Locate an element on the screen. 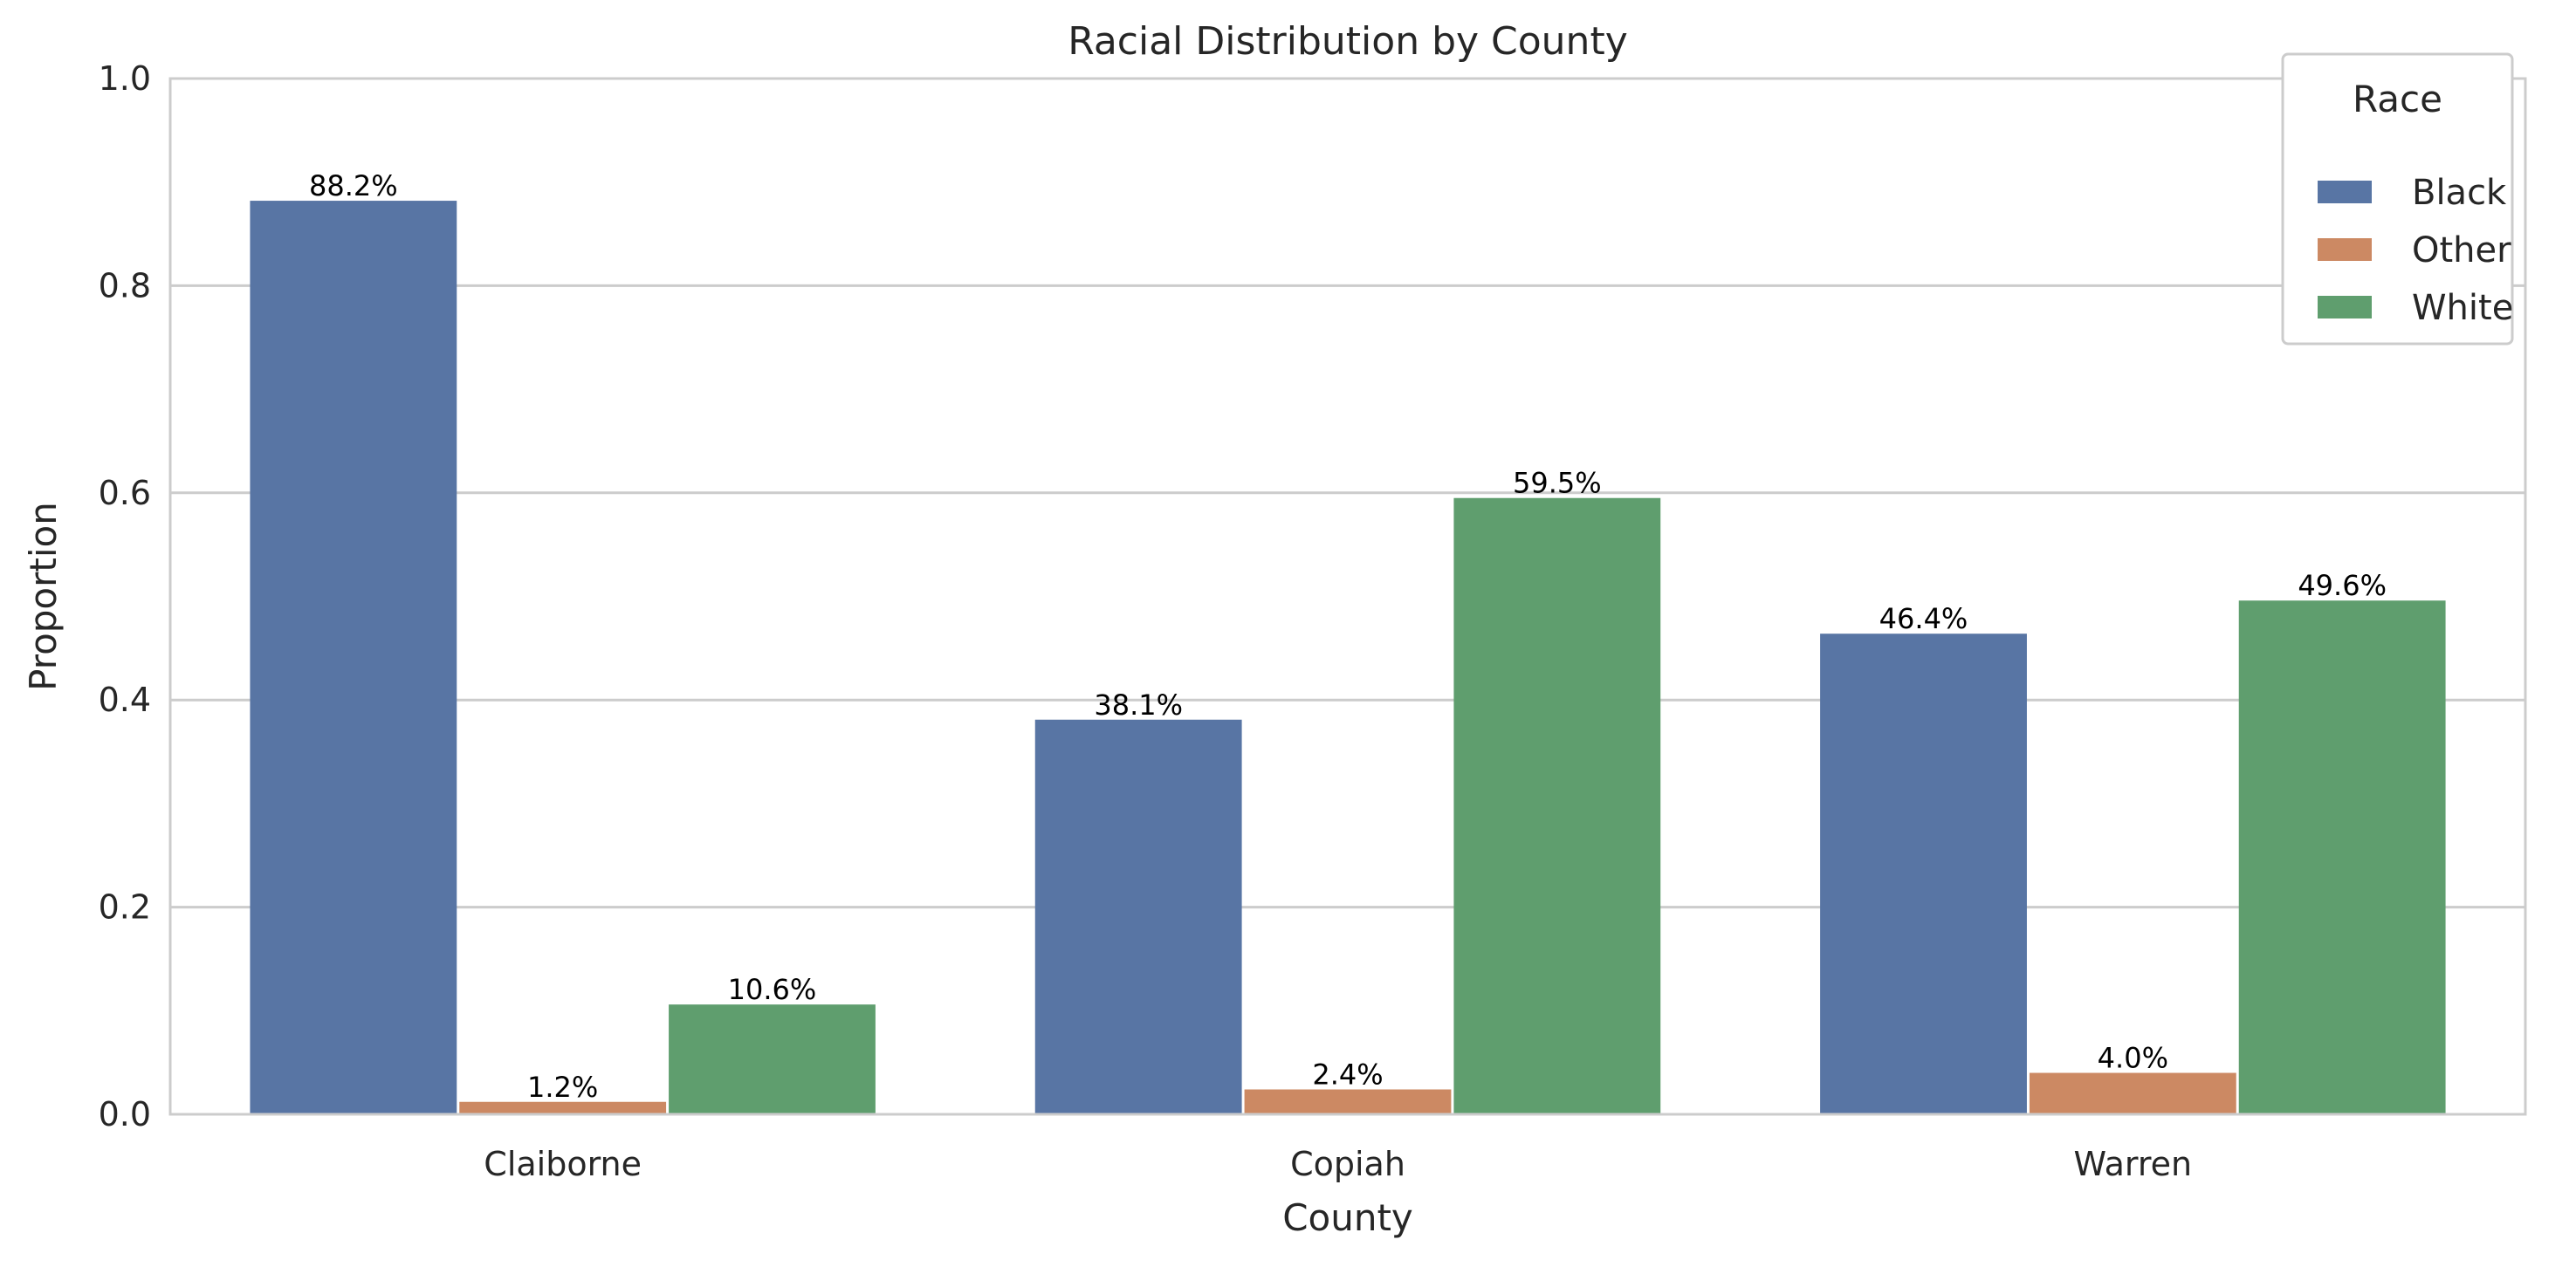  bar-data-label: 88.2% is located at coordinates (353, 185).